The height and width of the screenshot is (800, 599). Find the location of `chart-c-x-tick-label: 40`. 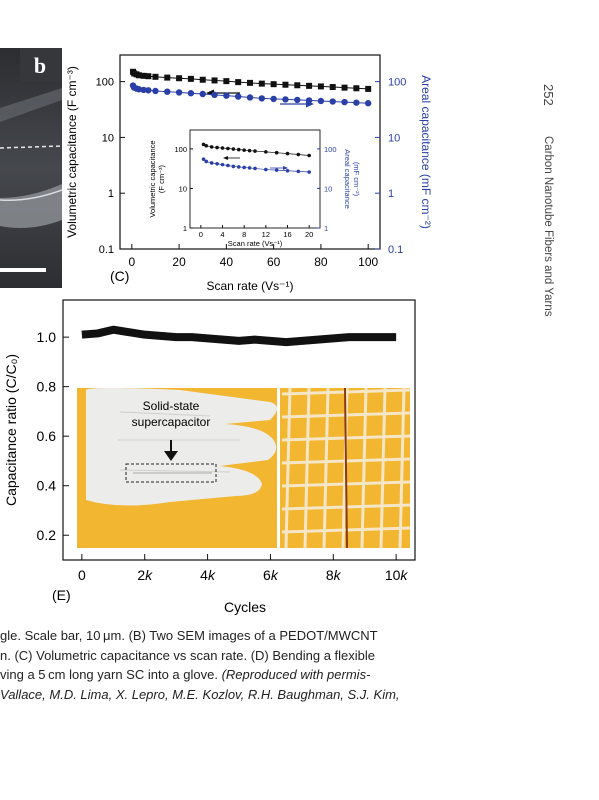

chart-c-x-tick-label: 40 is located at coordinates (227, 262).